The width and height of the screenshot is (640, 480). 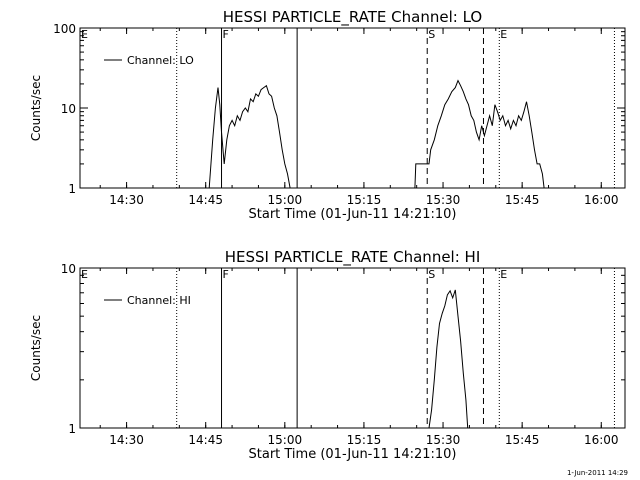 I want to click on chart-title: HESSI PARTICLE_RATE Channel: LO, so click(x=352, y=17).